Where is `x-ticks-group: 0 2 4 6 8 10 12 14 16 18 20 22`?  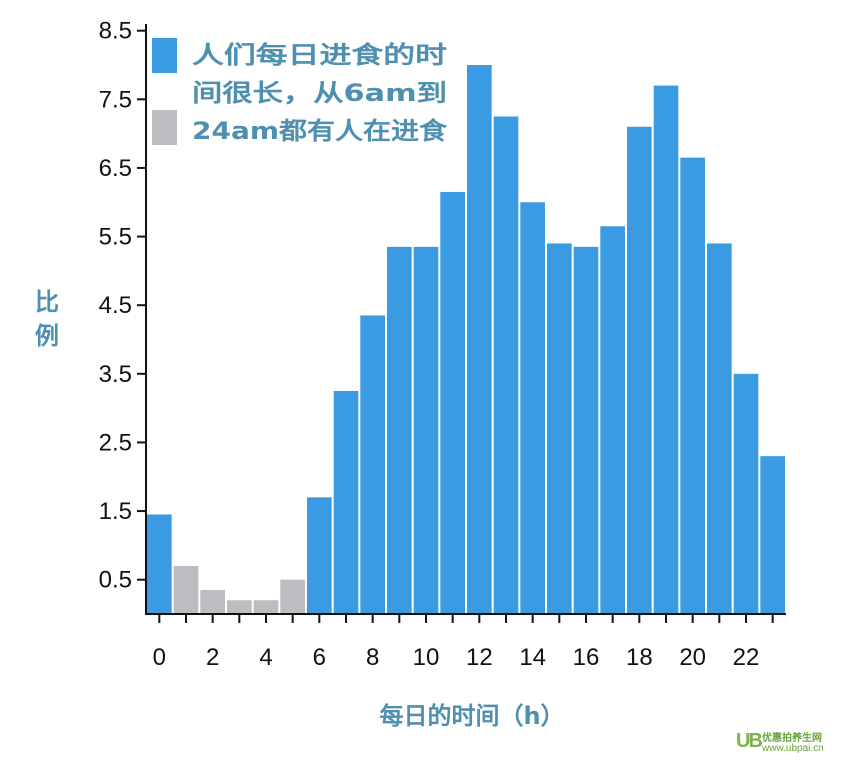 x-ticks-group: 0 2 4 6 8 10 12 14 16 18 20 22 is located at coordinates (463, 642).